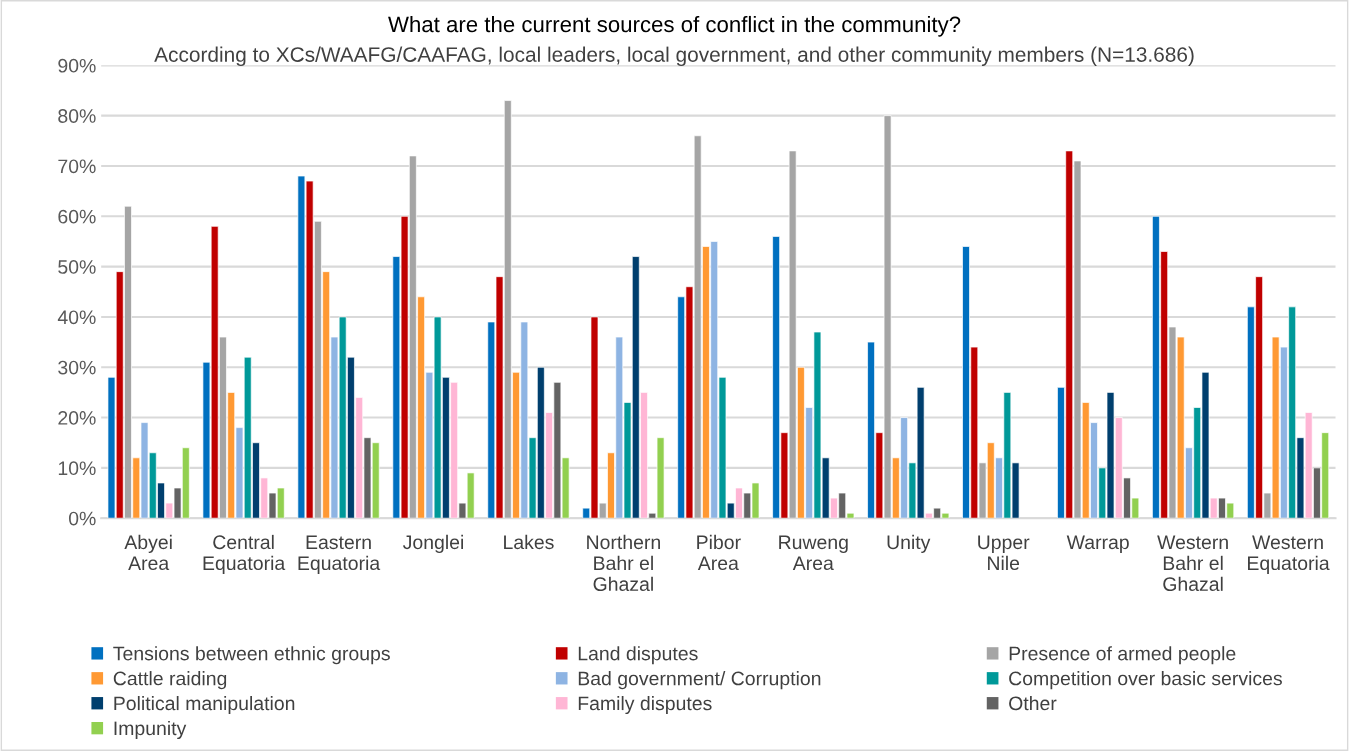 The width and height of the screenshot is (1349, 751). Describe the element at coordinates (1097, 544) in the screenshot. I see `x-tick-label: Warrap` at that location.